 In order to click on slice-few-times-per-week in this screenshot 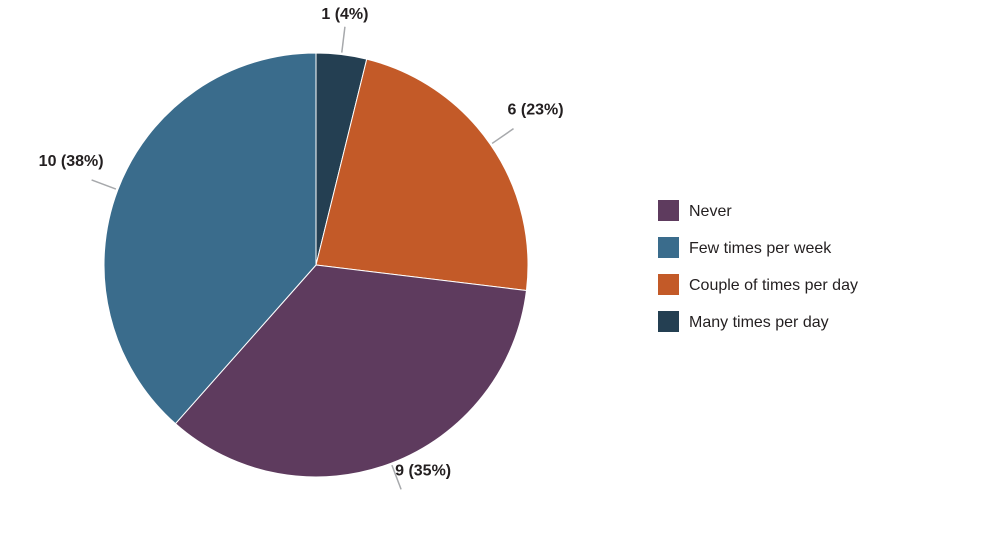, I will do `click(210, 238)`.